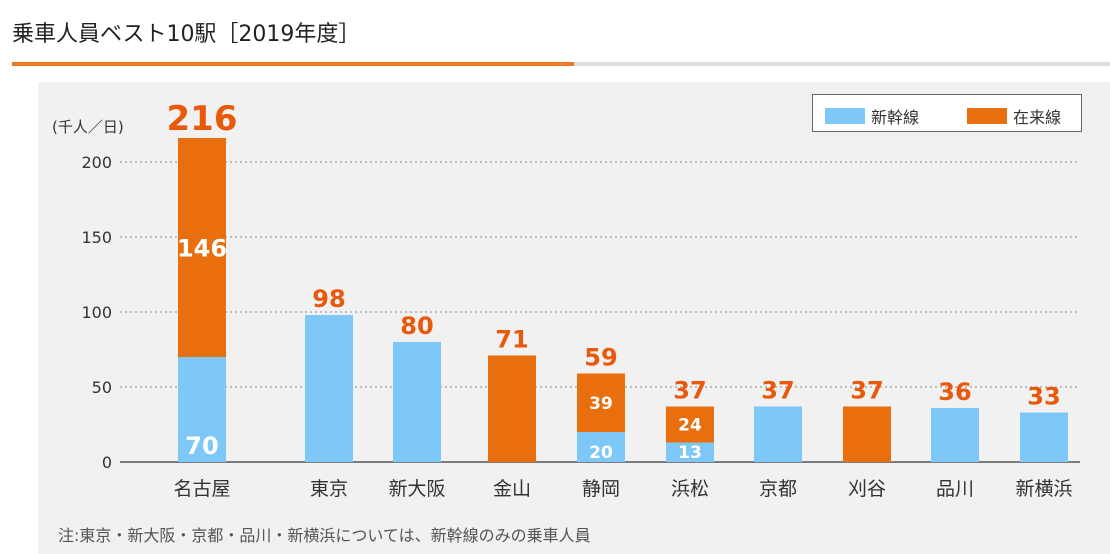 Image resolution: width=1110 pixels, height=554 pixels. Describe the element at coordinates (96, 237) in the screenshot. I see `y-tick-label: 150` at that location.